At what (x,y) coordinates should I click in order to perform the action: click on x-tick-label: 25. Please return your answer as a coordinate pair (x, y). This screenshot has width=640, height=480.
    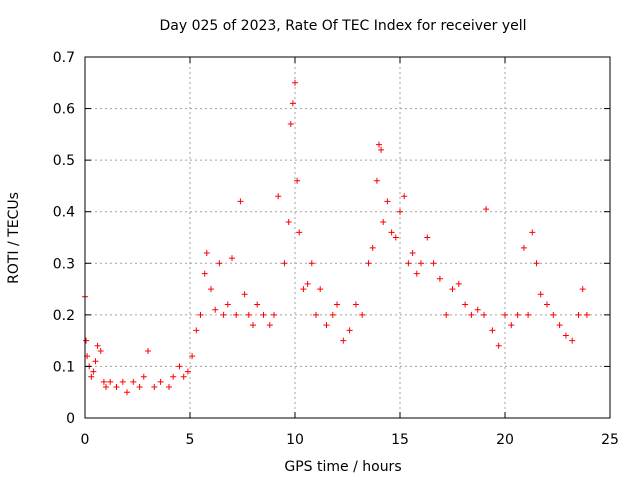
    Looking at the image, I should click on (610, 440).